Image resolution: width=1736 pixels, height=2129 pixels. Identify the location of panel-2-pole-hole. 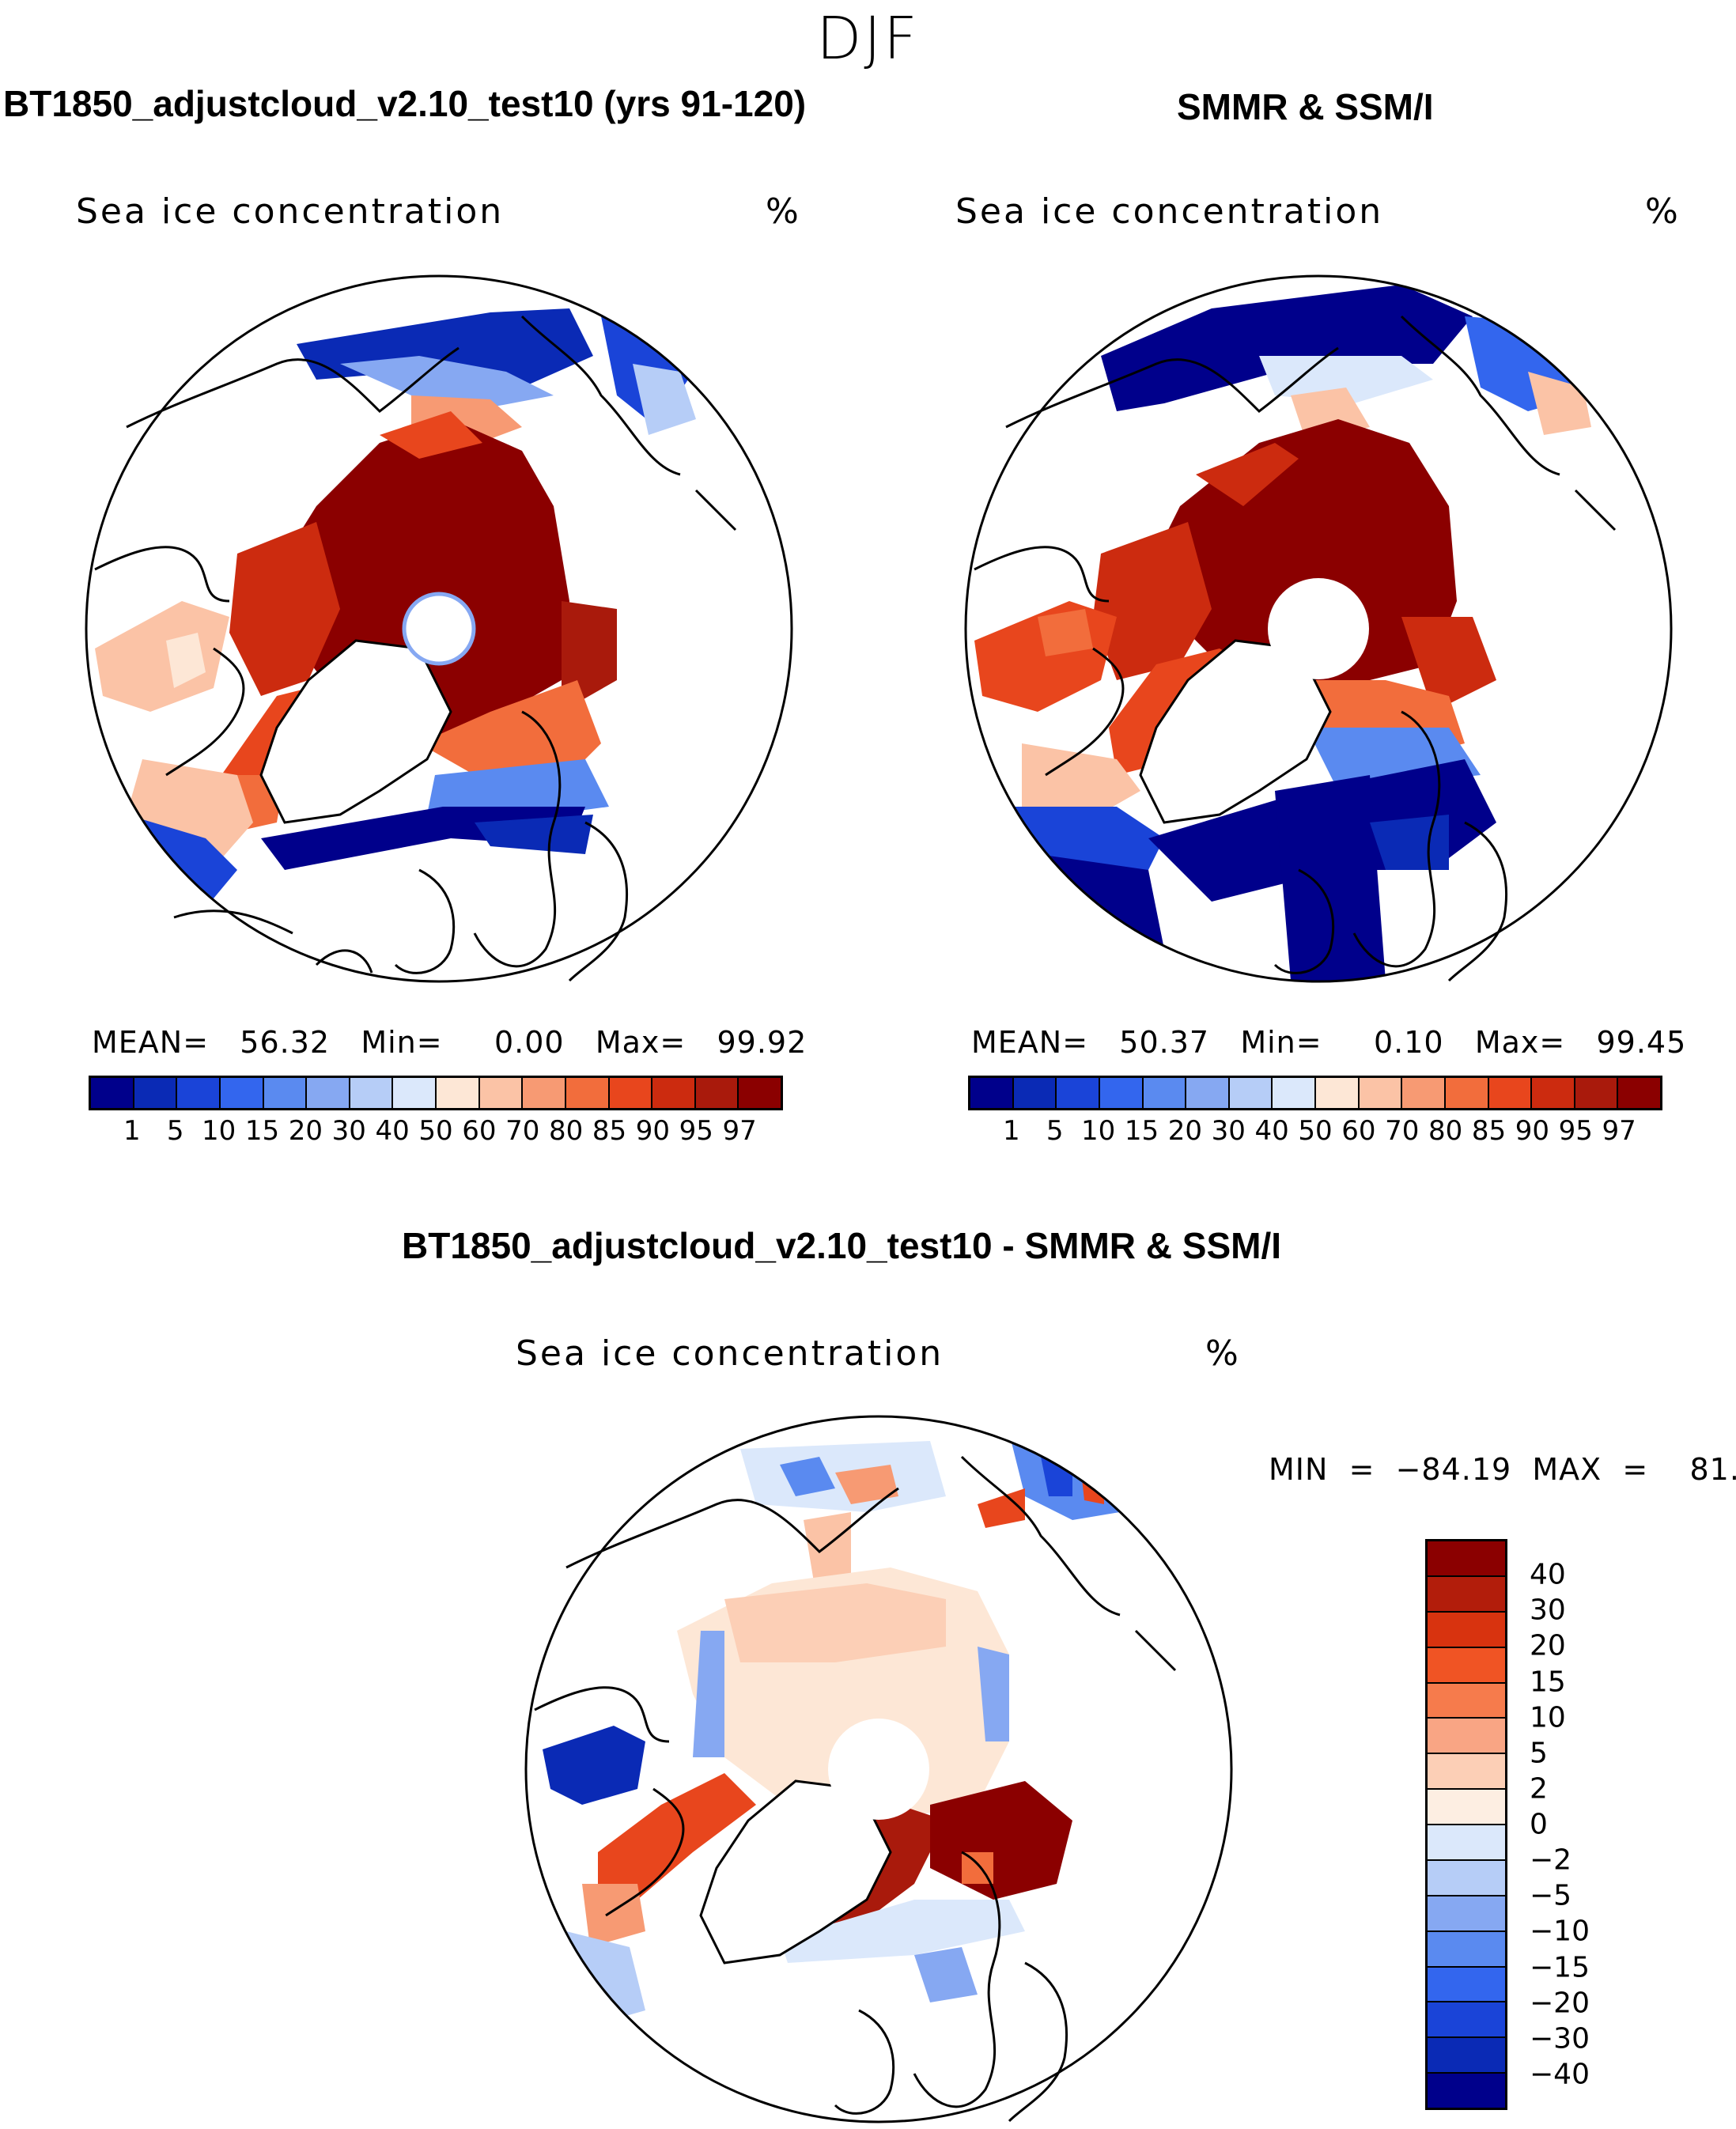
(1318, 628).